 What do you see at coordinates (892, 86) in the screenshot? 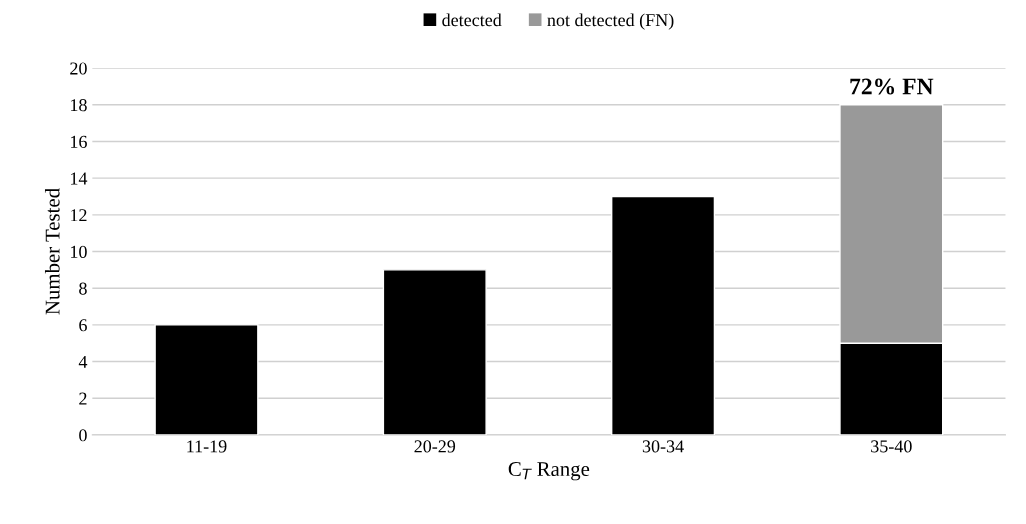
I see `annotation: 72% FN` at bounding box center [892, 86].